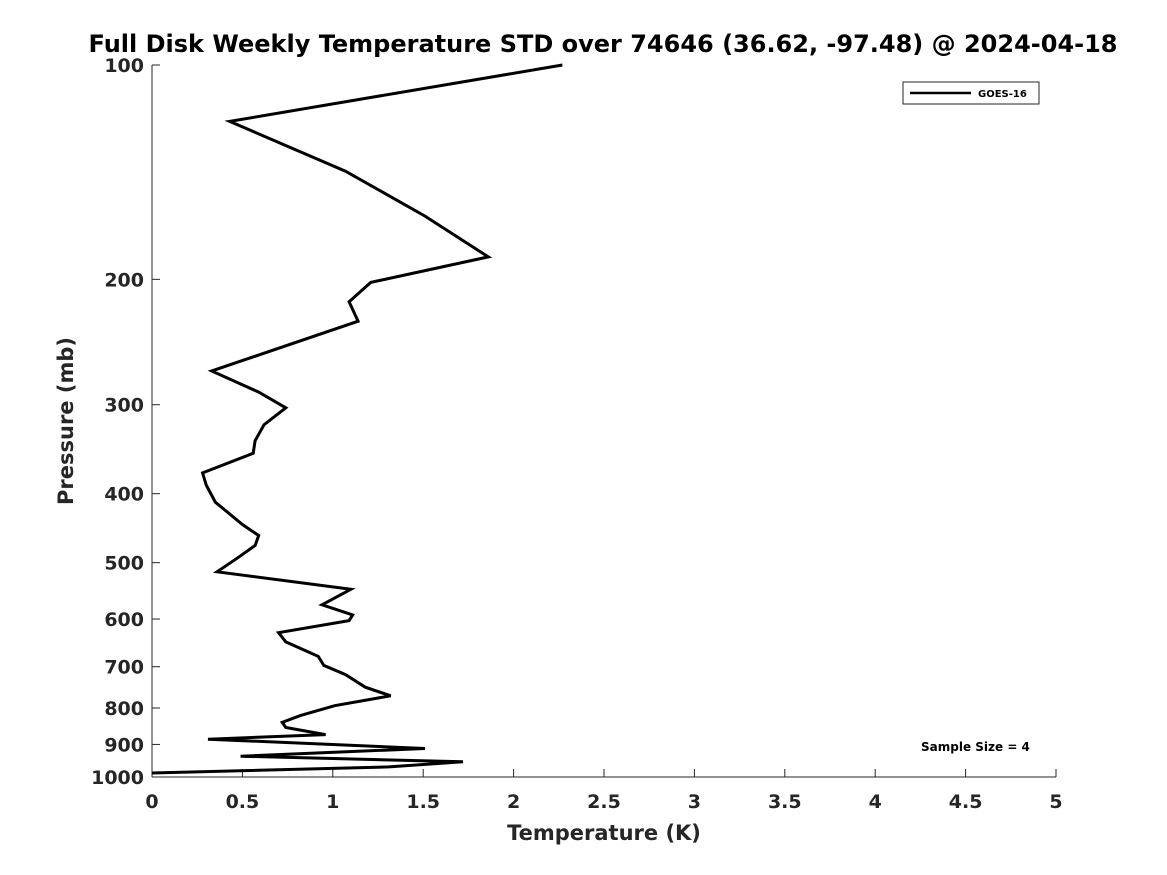 The width and height of the screenshot is (1167, 875). I want to click on y-tick-label: 600, so click(124, 620).